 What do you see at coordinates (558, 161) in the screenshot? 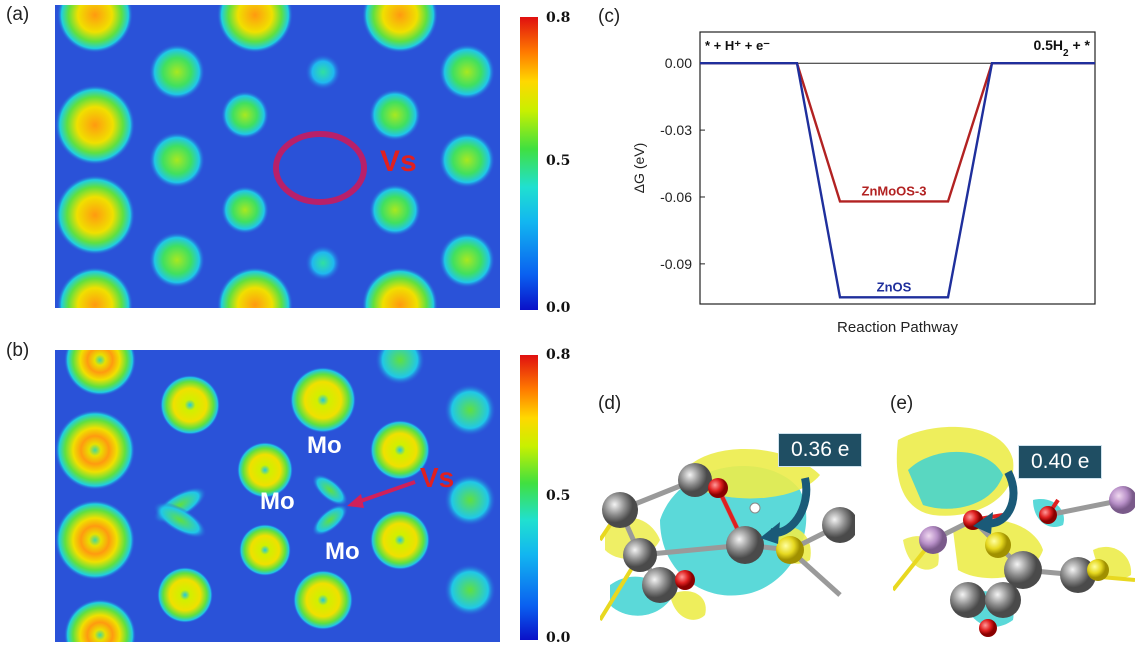
I see `colorbar-a-tick-mid: 0.5` at bounding box center [558, 161].